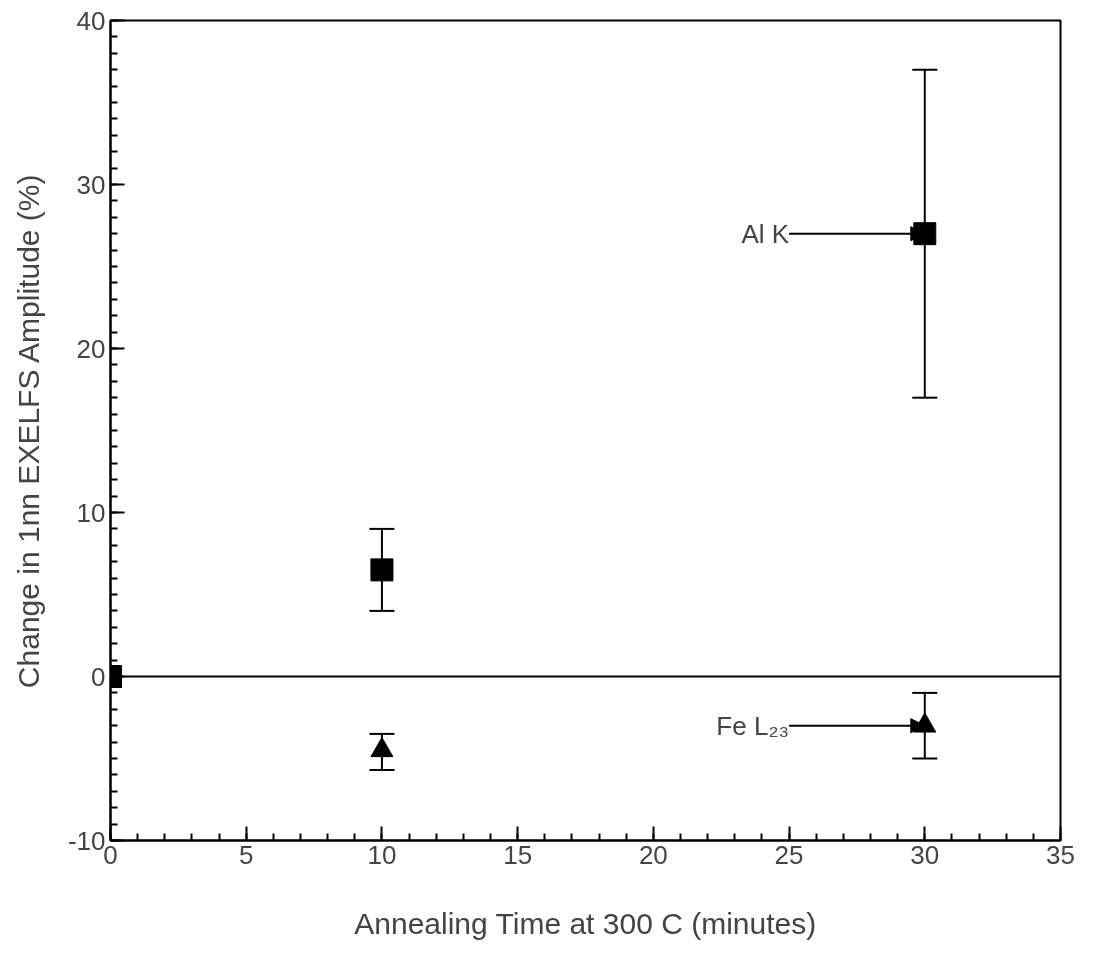 The width and height of the screenshot is (1106, 961). Describe the element at coordinates (789, 854) in the screenshot. I see `x-tick-label: 25` at that location.